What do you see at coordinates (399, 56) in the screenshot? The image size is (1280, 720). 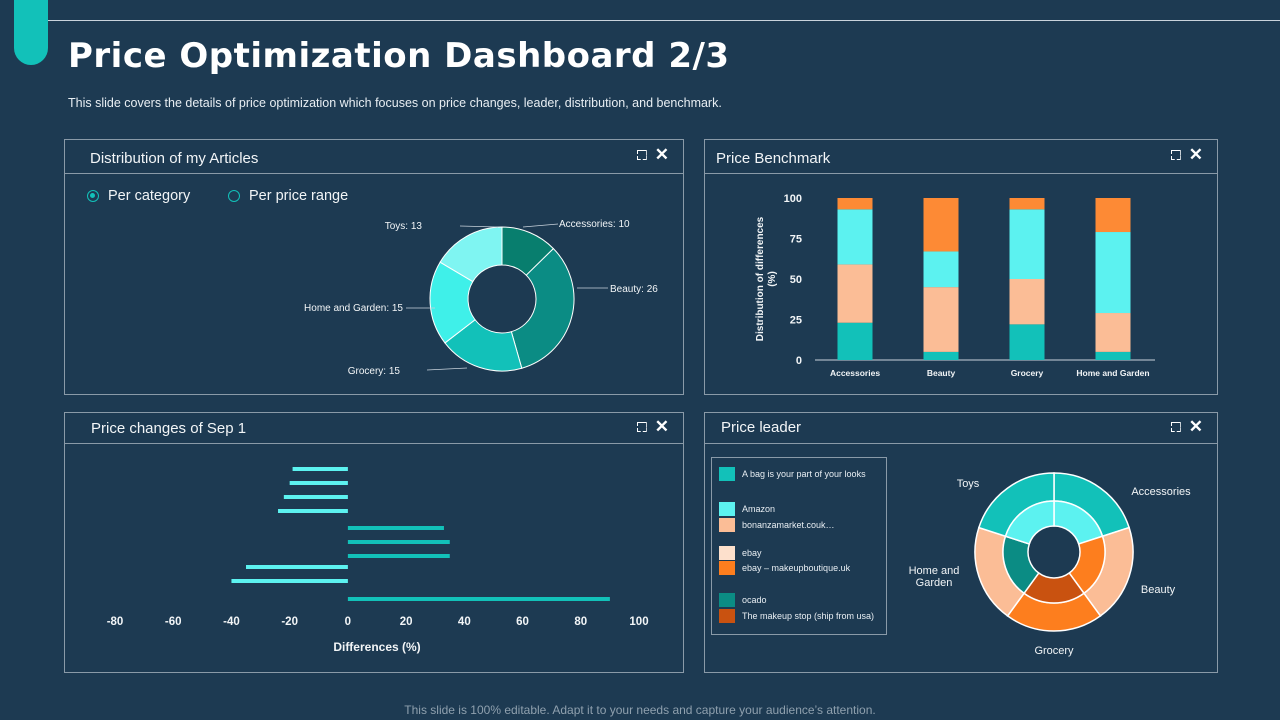 I see `page-title: Price Optimization Dashboard 2/3` at bounding box center [399, 56].